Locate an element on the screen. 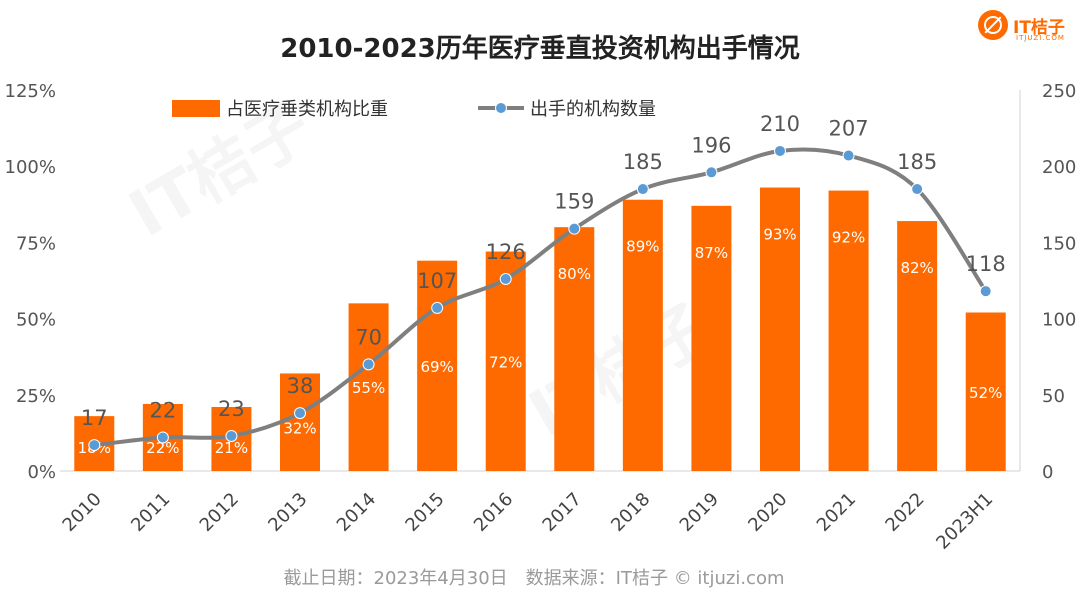  left-y-axis: 0% 25% 50% 75% 100% 125% is located at coordinates (30, 282).